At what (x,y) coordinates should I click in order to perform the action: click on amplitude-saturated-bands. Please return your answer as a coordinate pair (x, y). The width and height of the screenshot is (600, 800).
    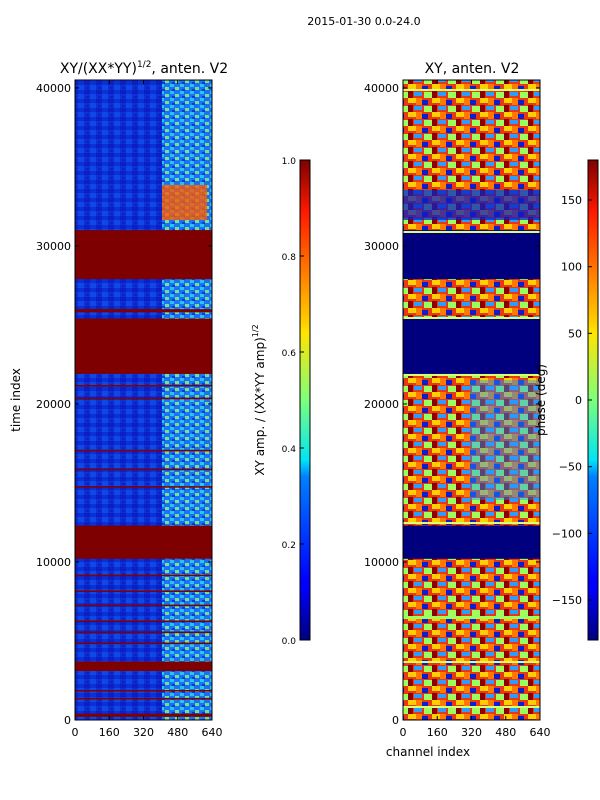
    Looking at the image, I should click on (143, 473).